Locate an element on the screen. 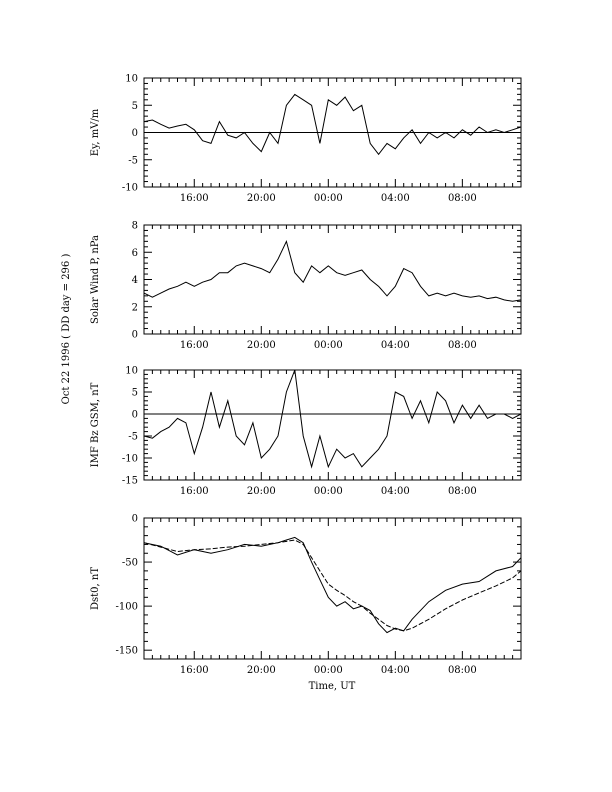  y-axis-label: Ey, mV/m is located at coordinates (95, 132).